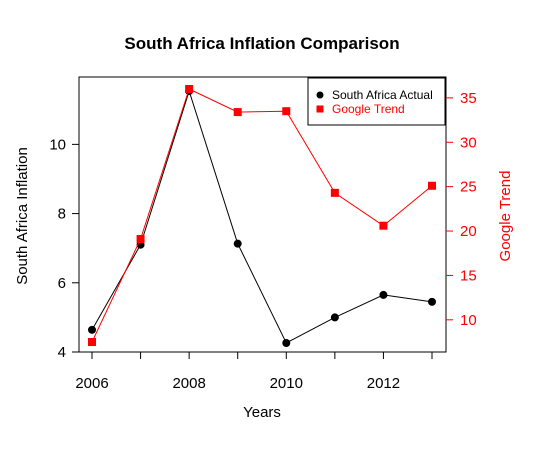 The height and width of the screenshot is (451, 544). Describe the element at coordinates (468, 231) in the screenshot. I see `right-y-tick-label-2: 20` at that location.